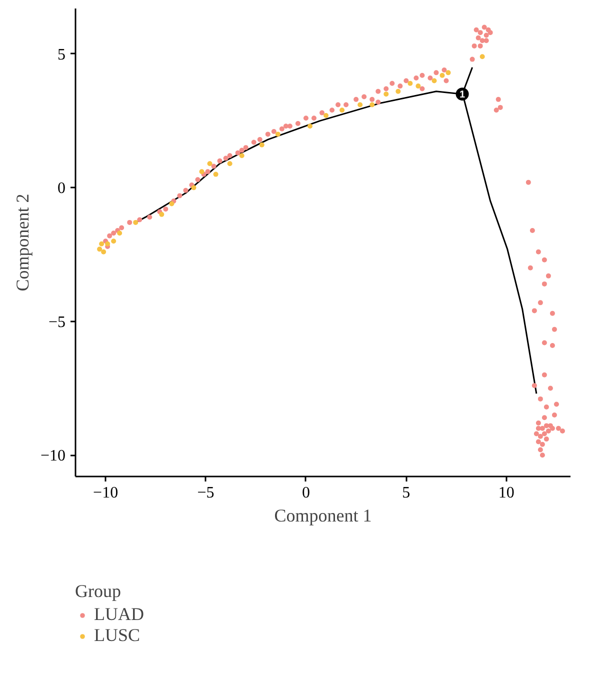 This screenshot has height=687, width=600. What do you see at coordinates (105, 493) in the screenshot?
I see `x-tick-label: −10` at bounding box center [105, 493].